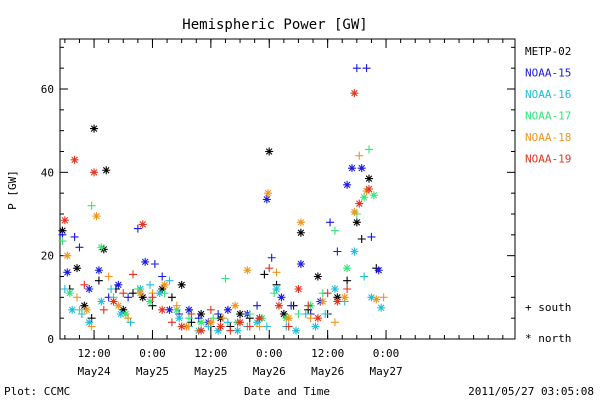 The width and height of the screenshot is (600, 400). Describe the element at coordinates (548, 51) in the screenshot. I see `legend-entry: METP-02` at that location.